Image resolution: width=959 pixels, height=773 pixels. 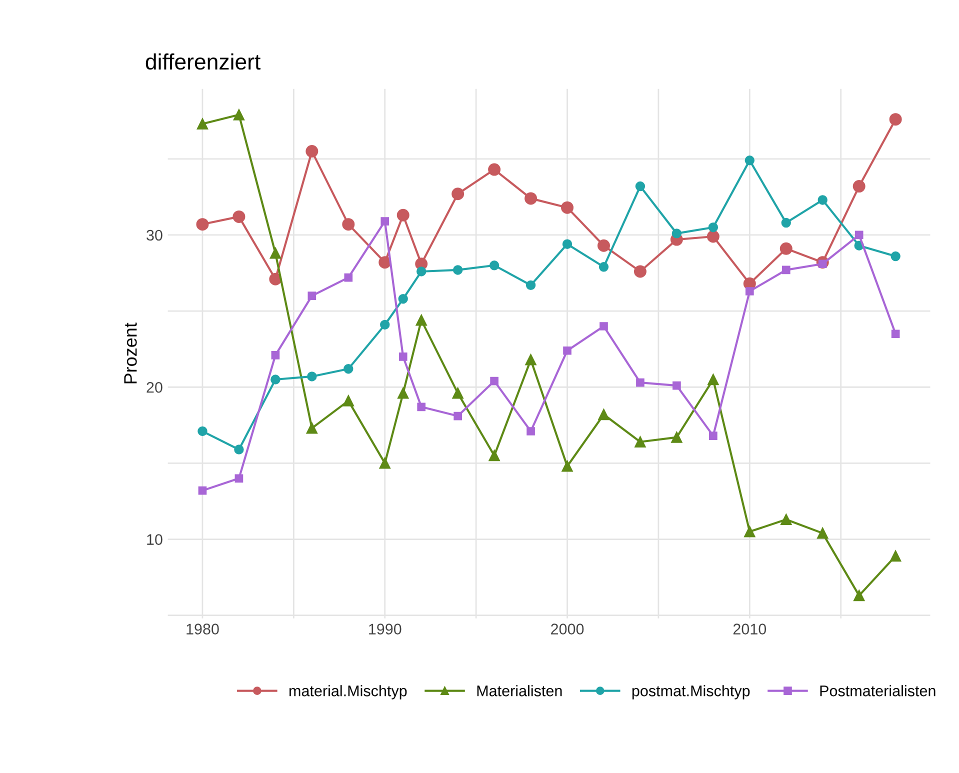 I want to click on y-tick-label: 30, so click(x=154, y=235).